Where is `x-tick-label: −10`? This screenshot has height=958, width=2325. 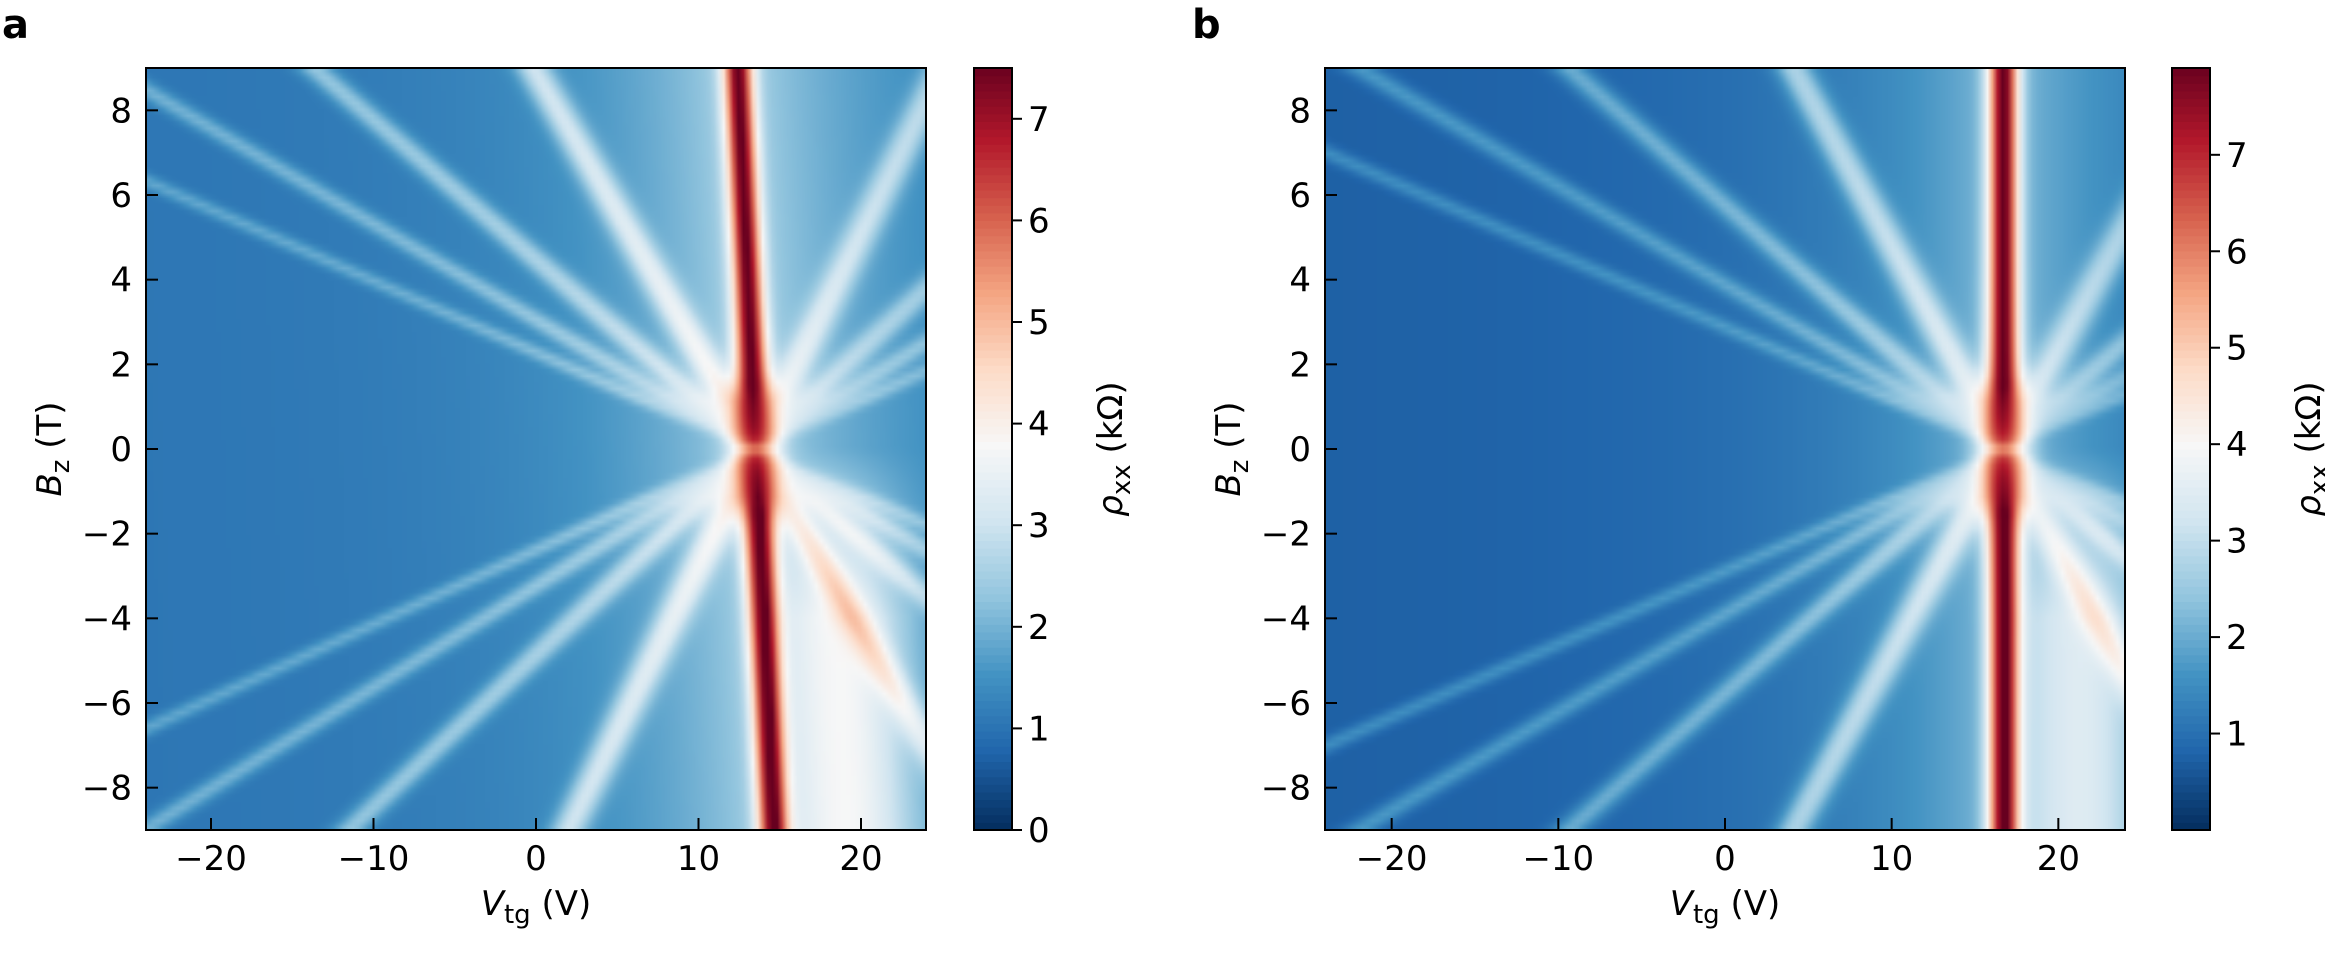 x-tick-label: −10 is located at coordinates (374, 859).